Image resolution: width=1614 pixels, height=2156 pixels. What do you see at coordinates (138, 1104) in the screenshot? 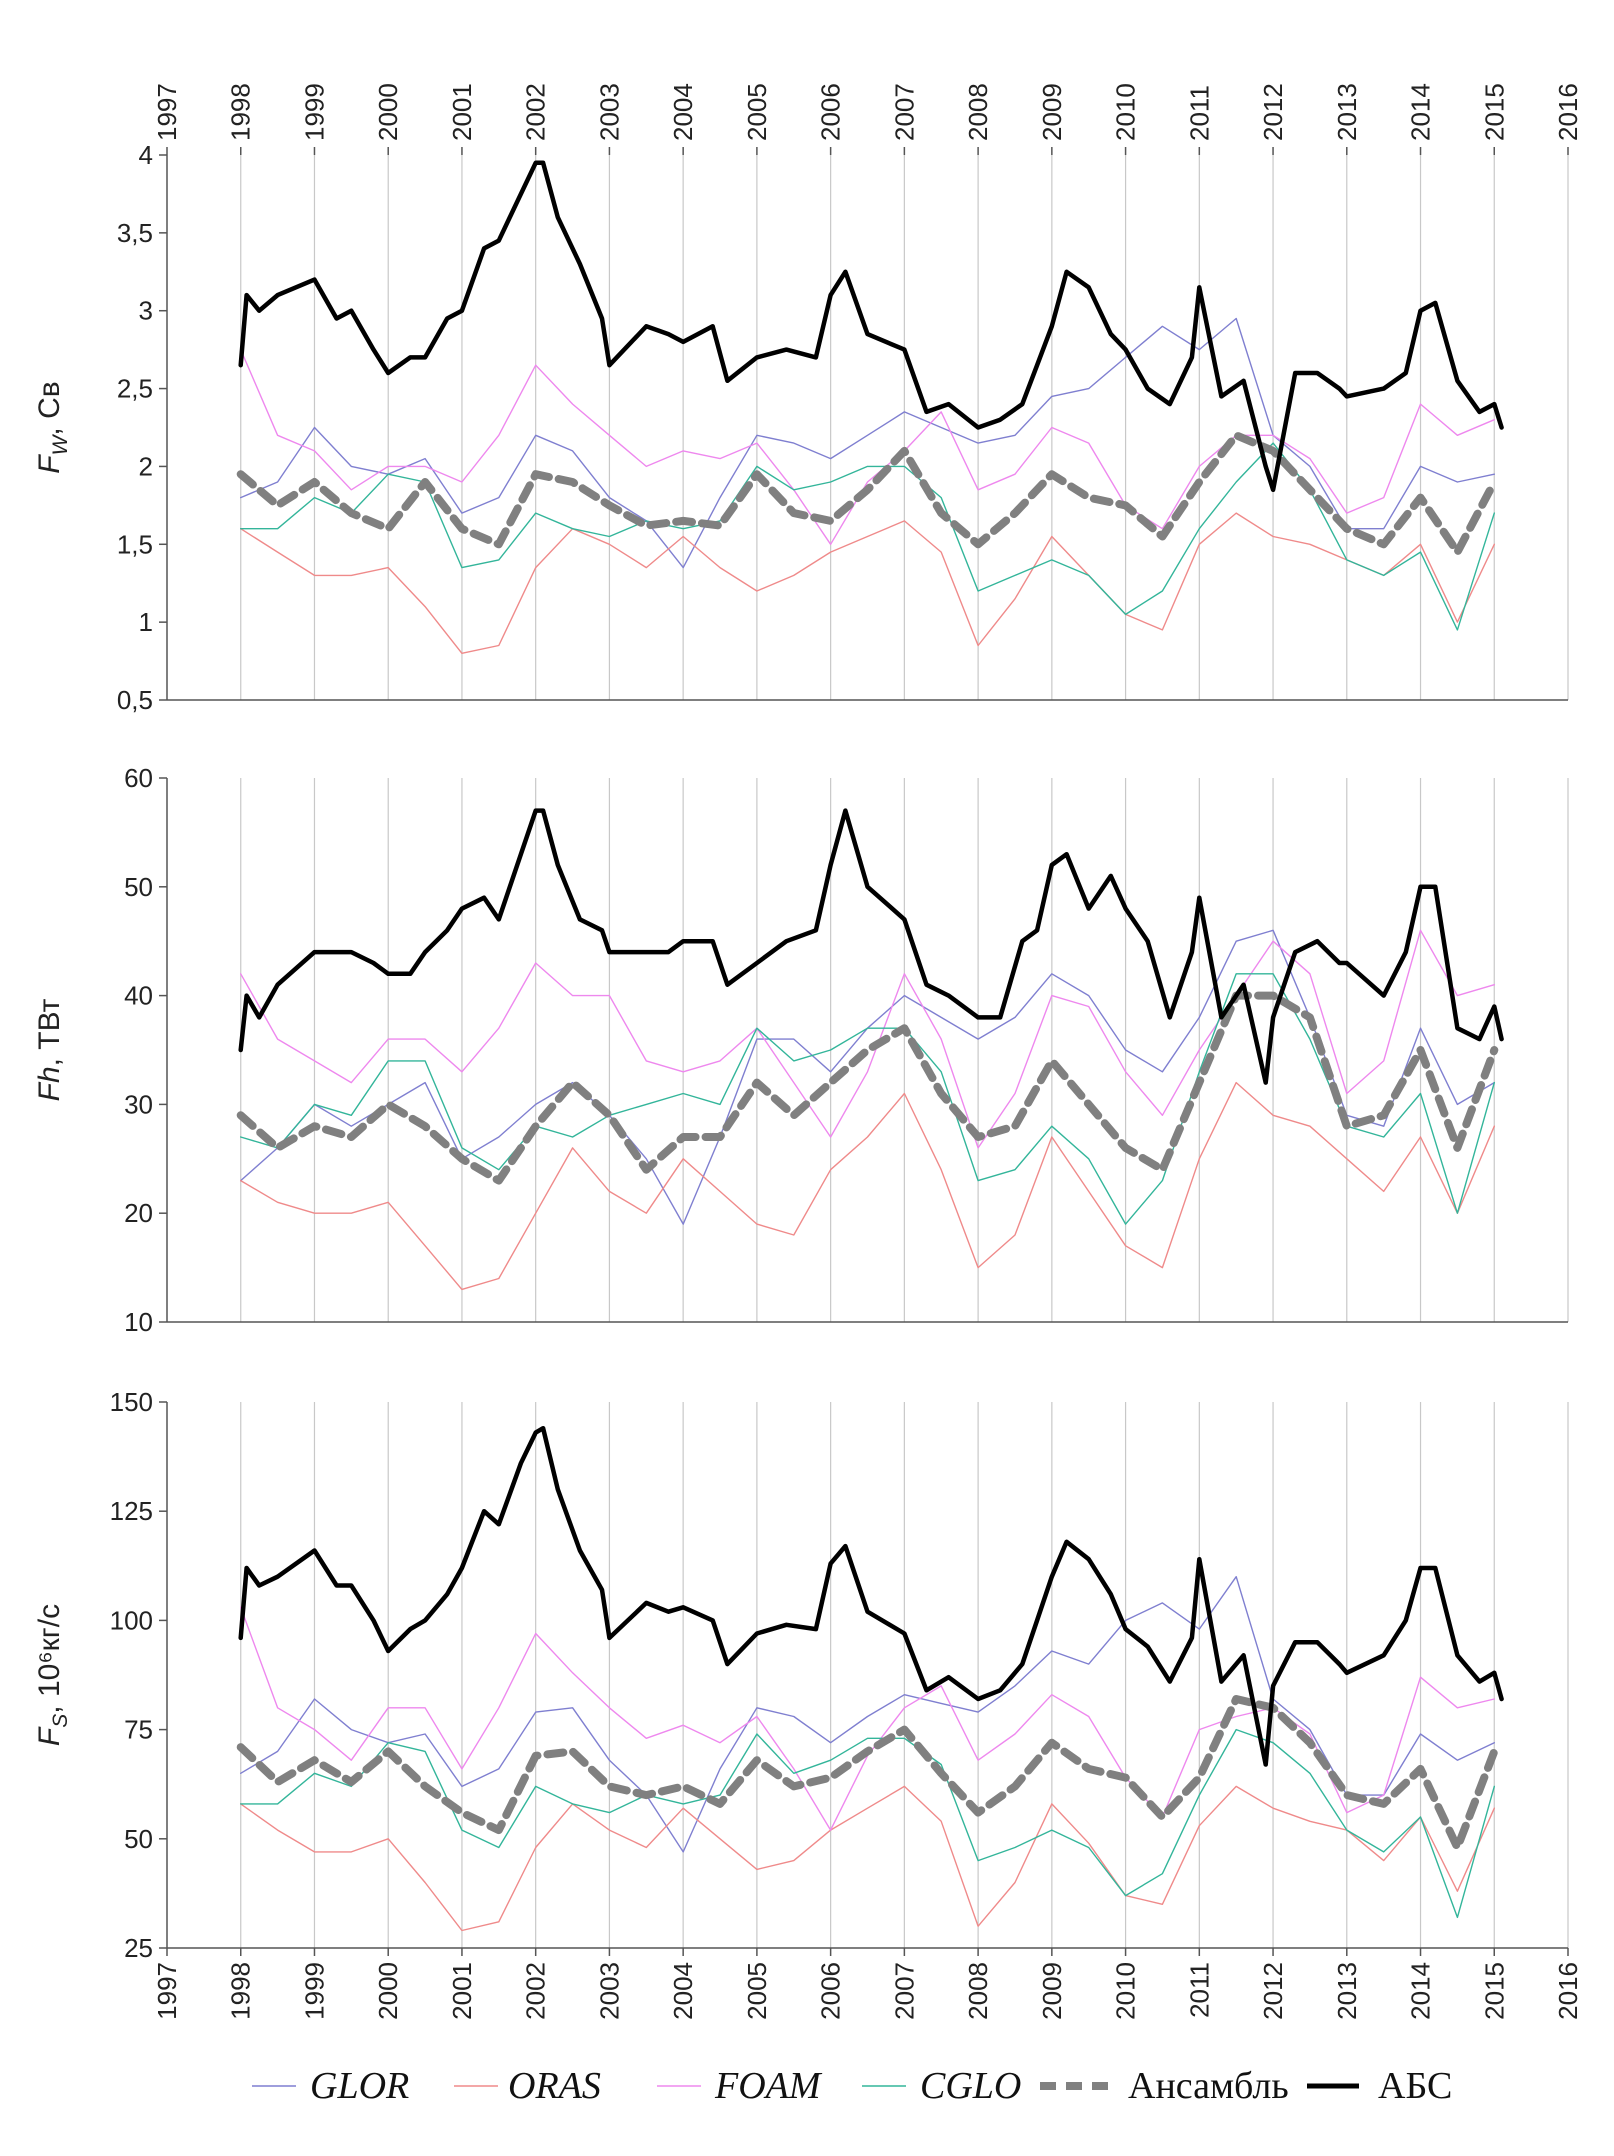
I see `y-tick-label: 30` at bounding box center [138, 1104].